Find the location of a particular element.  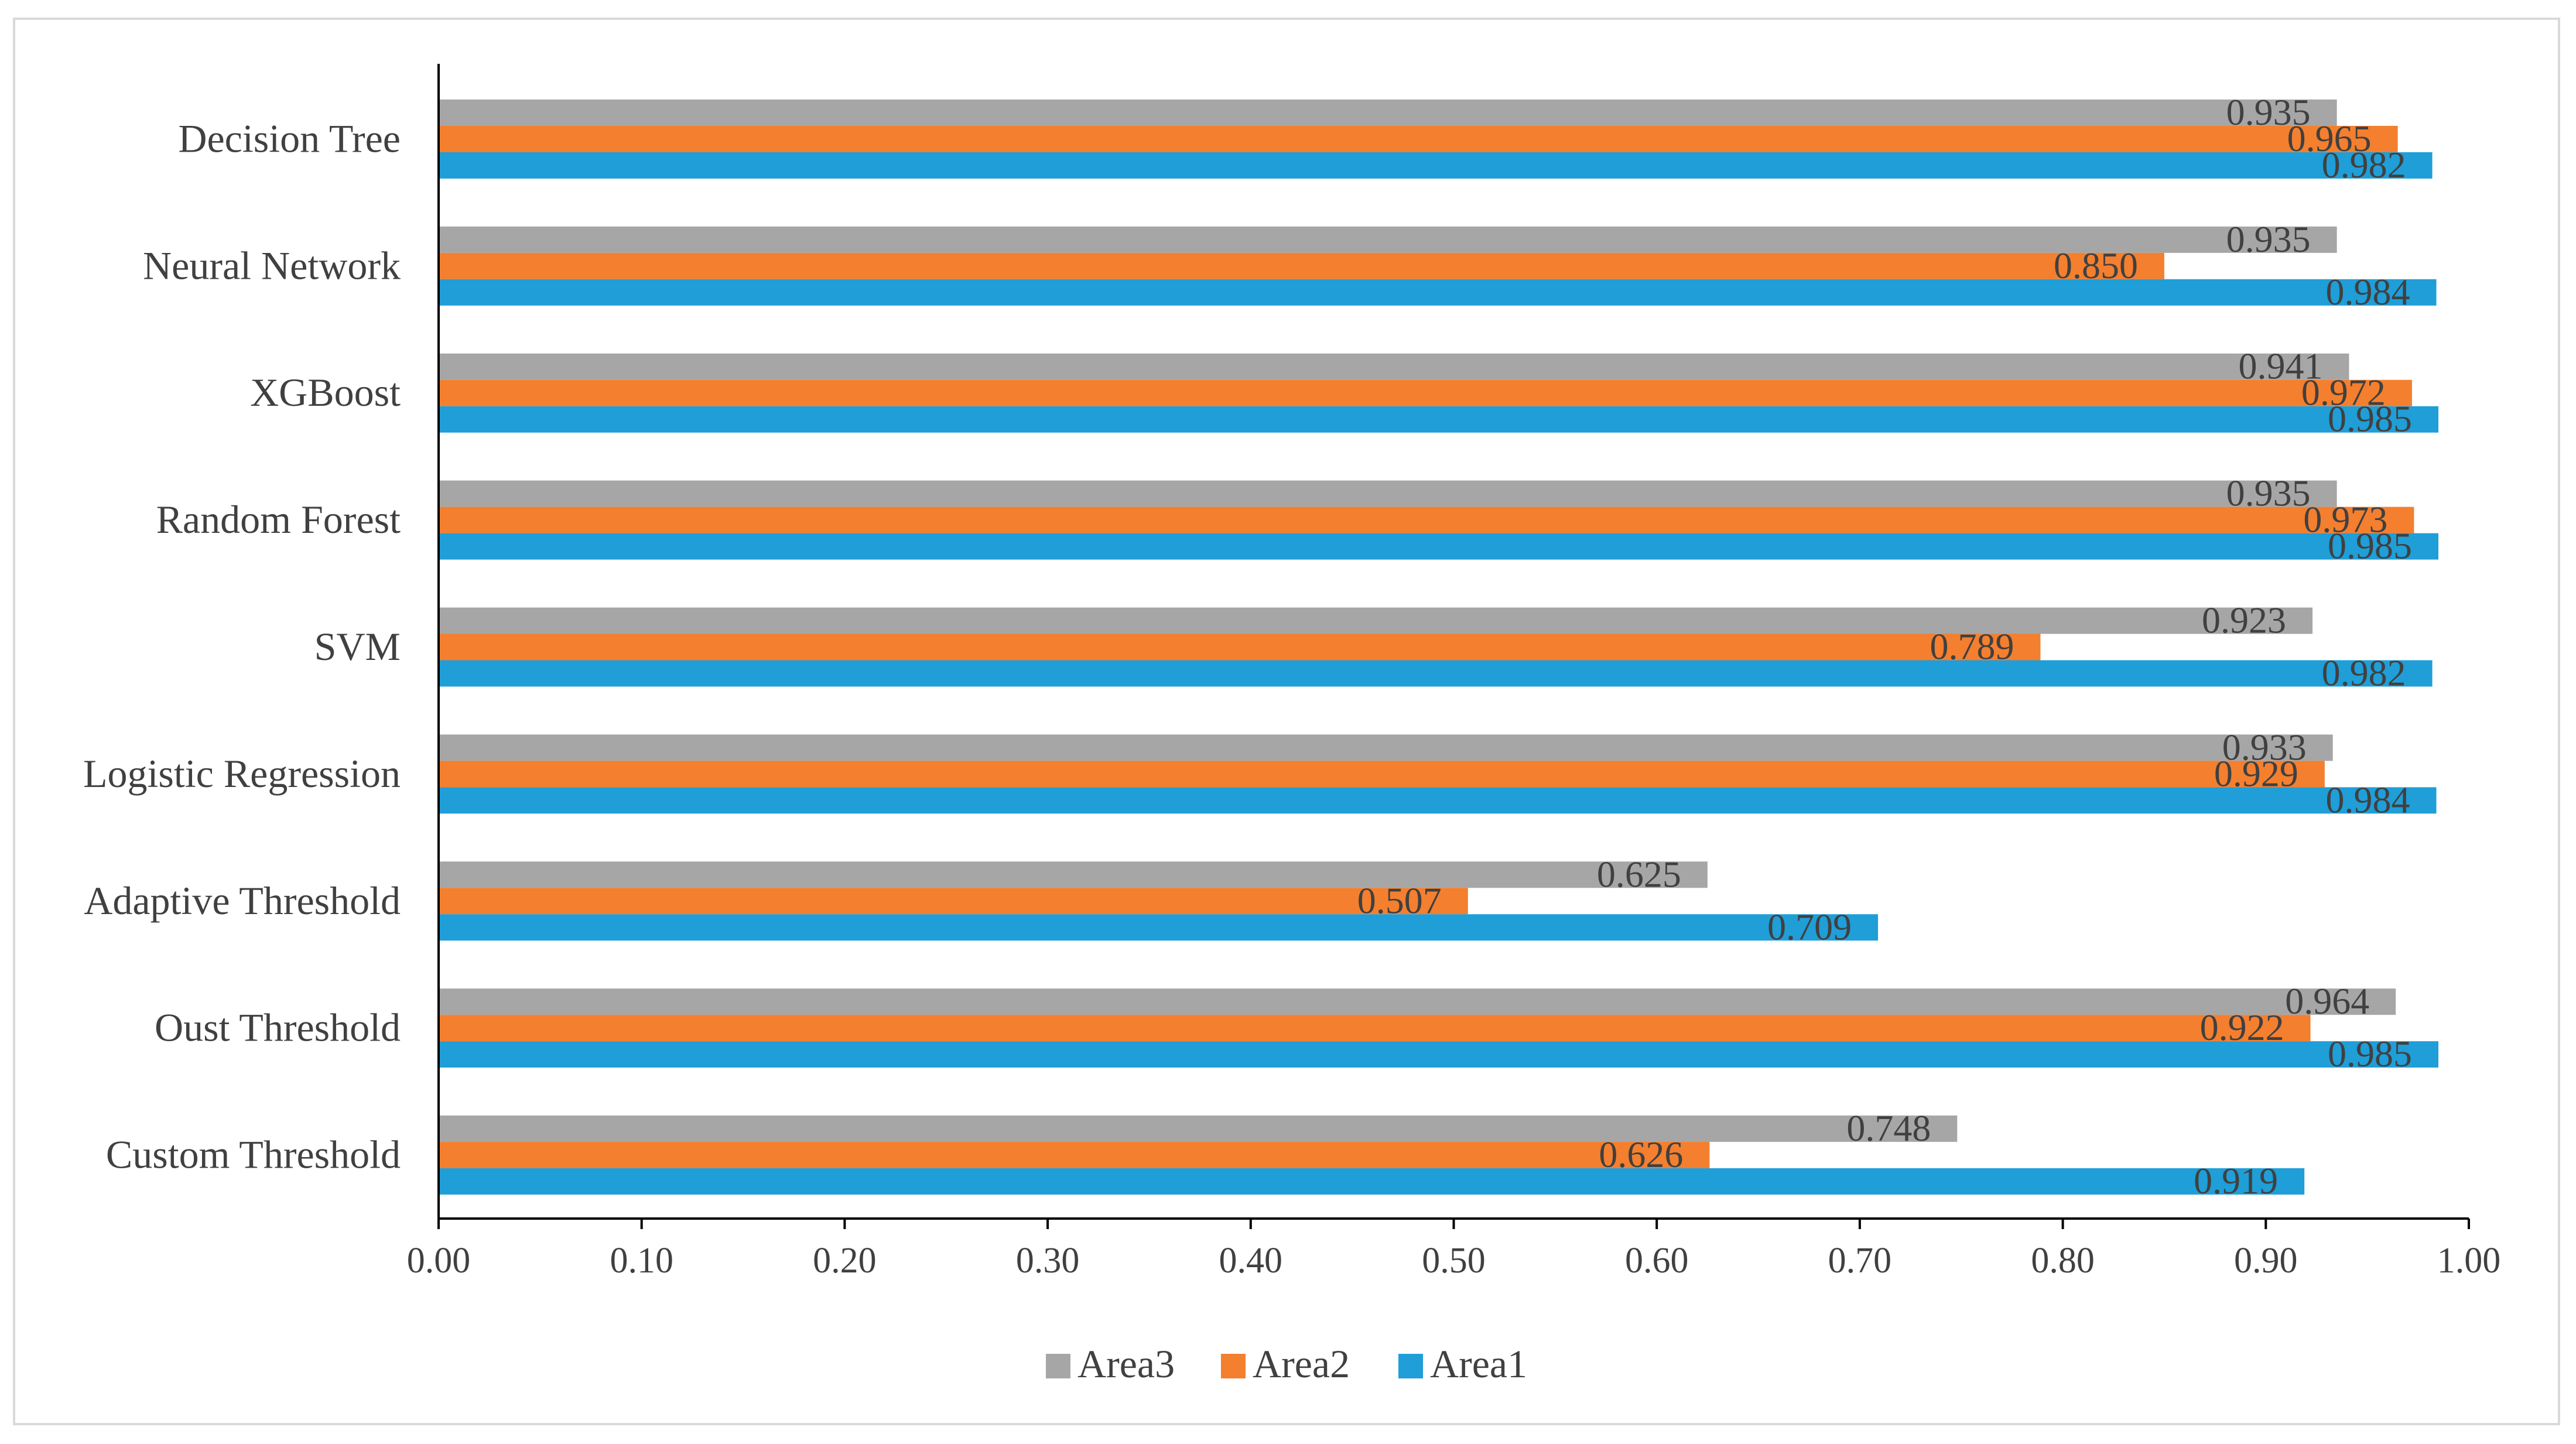

x-tick-label: 0.90 is located at coordinates (2266, 1261).